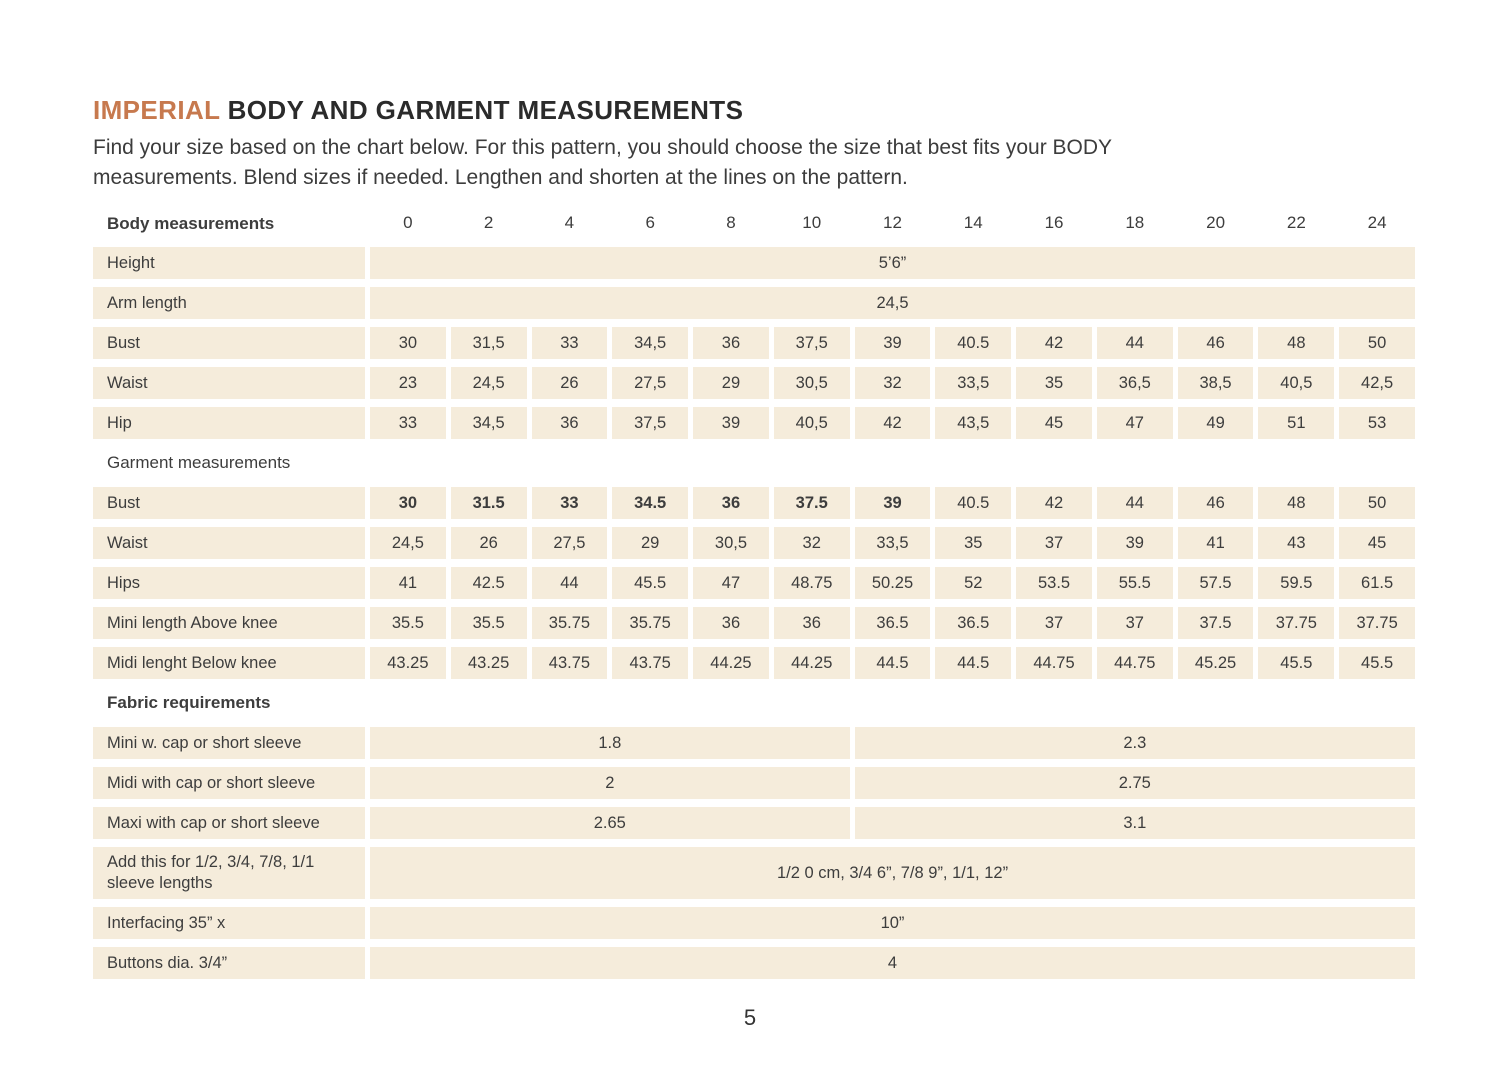  What do you see at coordinates (1216, 222) in the screenshot?
I see `size-column-header: 20` at bounding box center [1216, 222].